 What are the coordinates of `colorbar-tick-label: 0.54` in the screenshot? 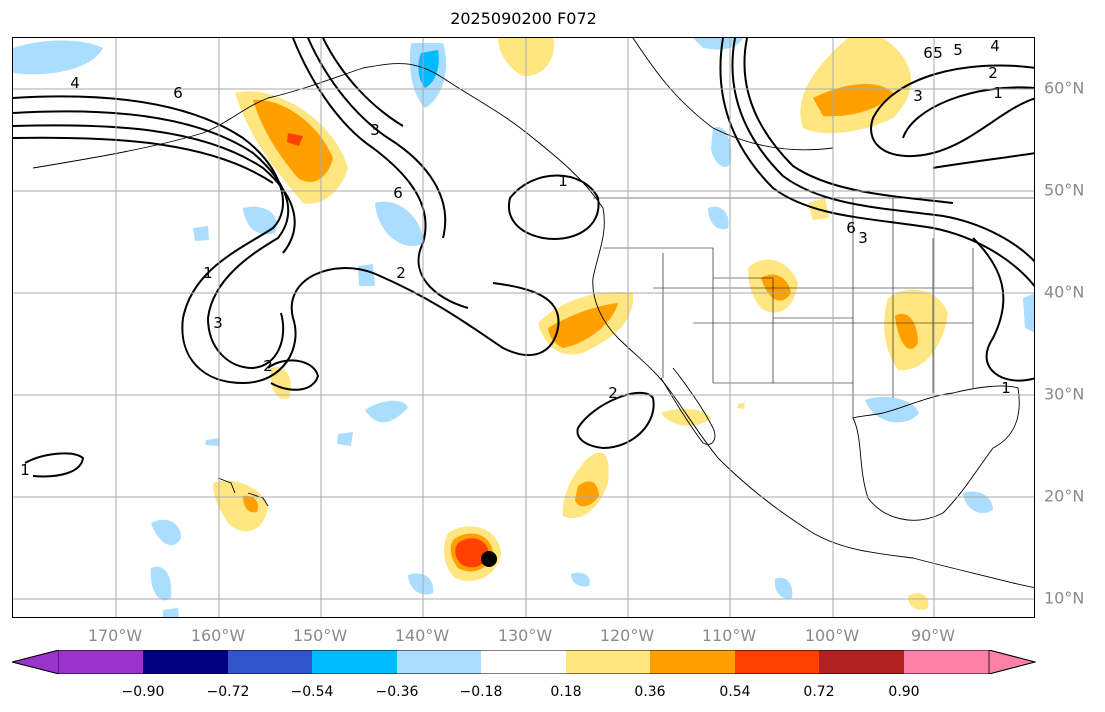 It's located at (735, 692).